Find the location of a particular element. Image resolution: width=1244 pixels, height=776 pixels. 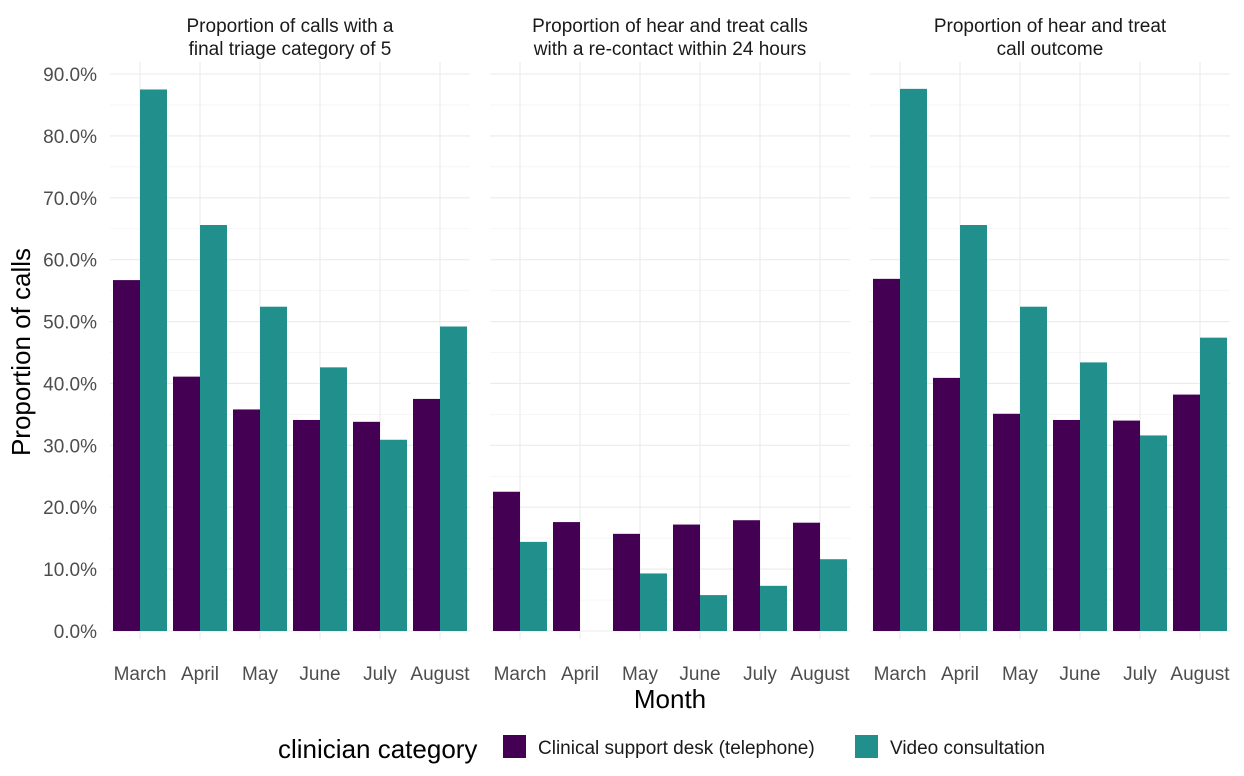

legend-title: clinician category is located at coordinates (377, 749).